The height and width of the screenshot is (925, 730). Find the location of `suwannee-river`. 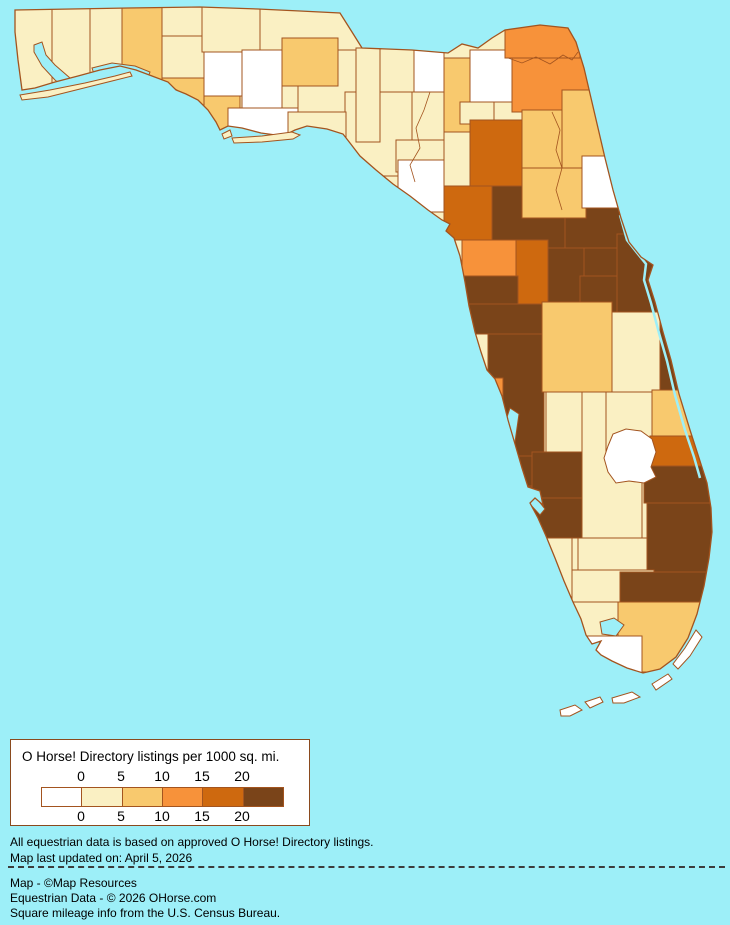

suwannee-river is located at coordinates (420, 137).